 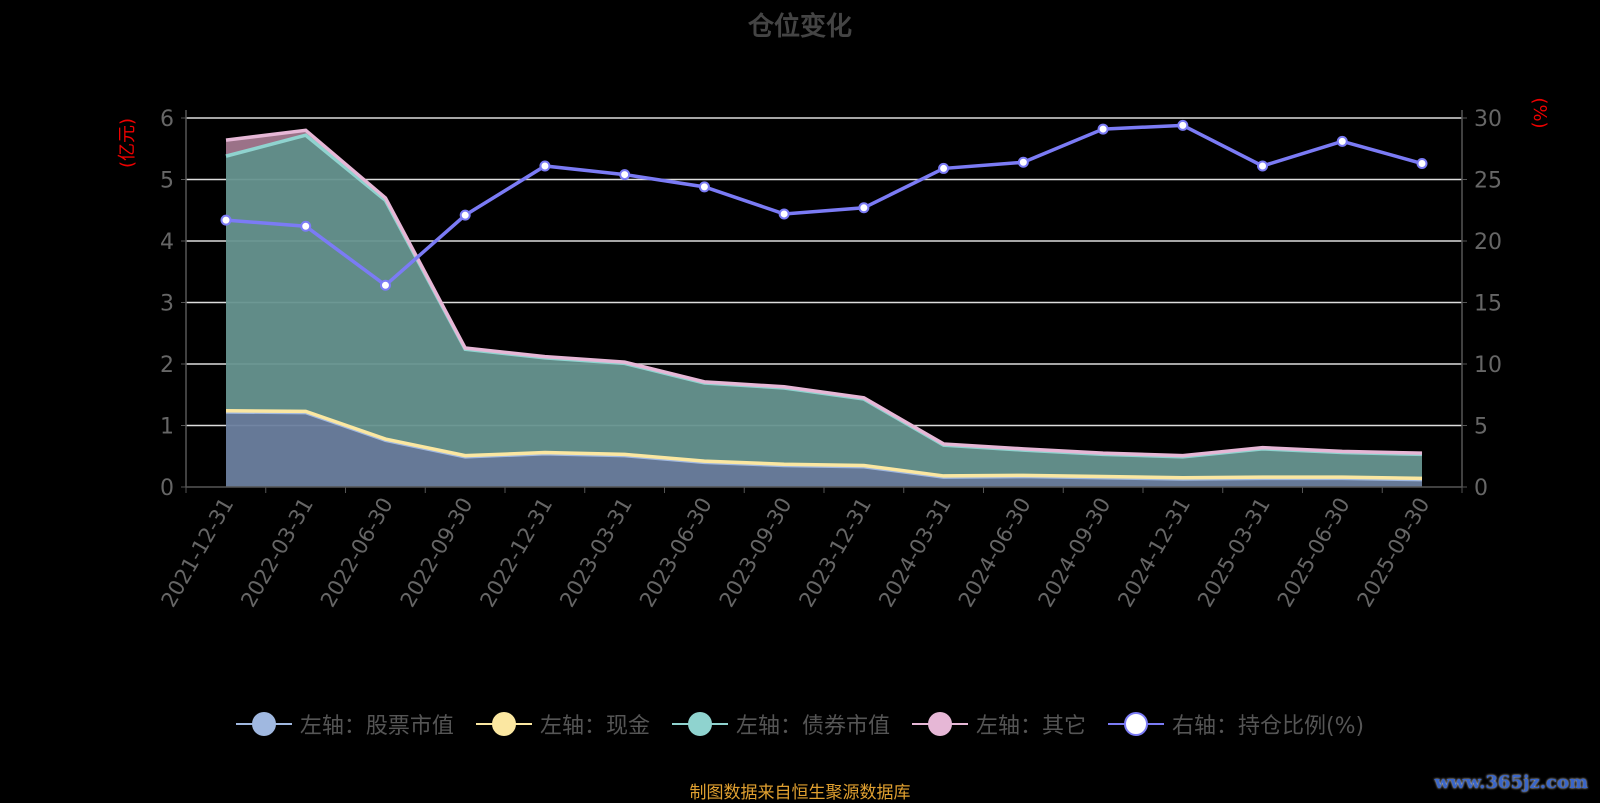 What do you see at coordinates (995, 553) in the screenshot?
I see `x-tick-label: 2024-06-30` at bounding box center [995, 553].